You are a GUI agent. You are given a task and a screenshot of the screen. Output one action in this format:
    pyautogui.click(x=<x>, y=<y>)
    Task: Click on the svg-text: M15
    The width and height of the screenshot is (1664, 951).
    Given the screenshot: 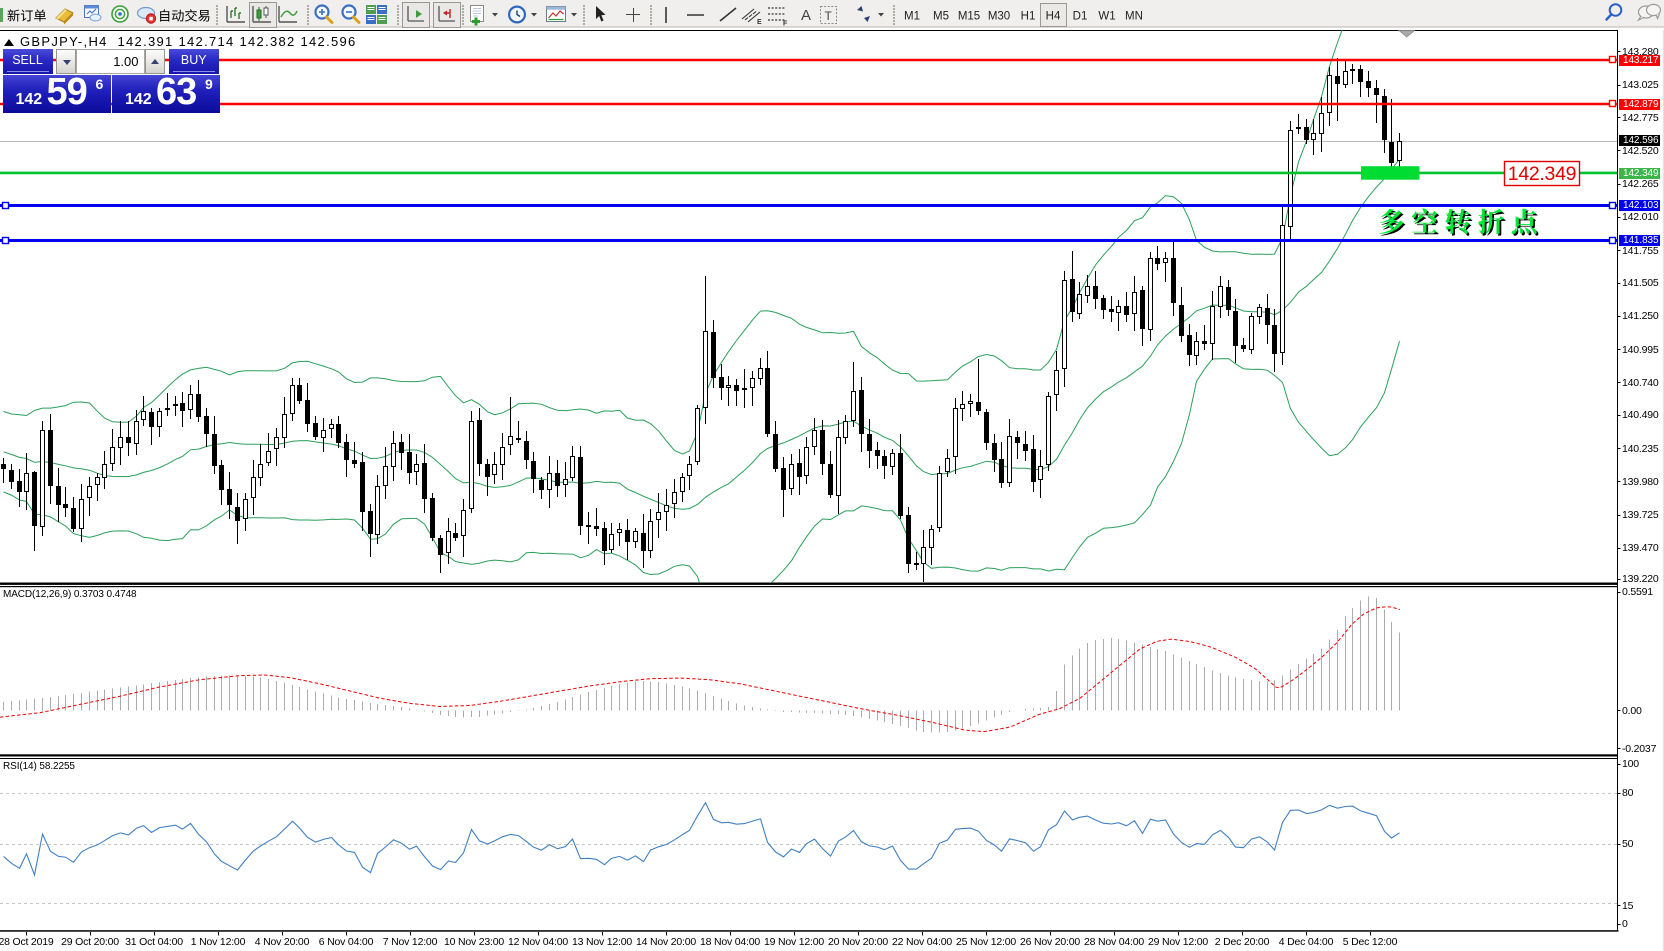 What is the action you would take?
    pyautogui.click(x=969, y=17)
    